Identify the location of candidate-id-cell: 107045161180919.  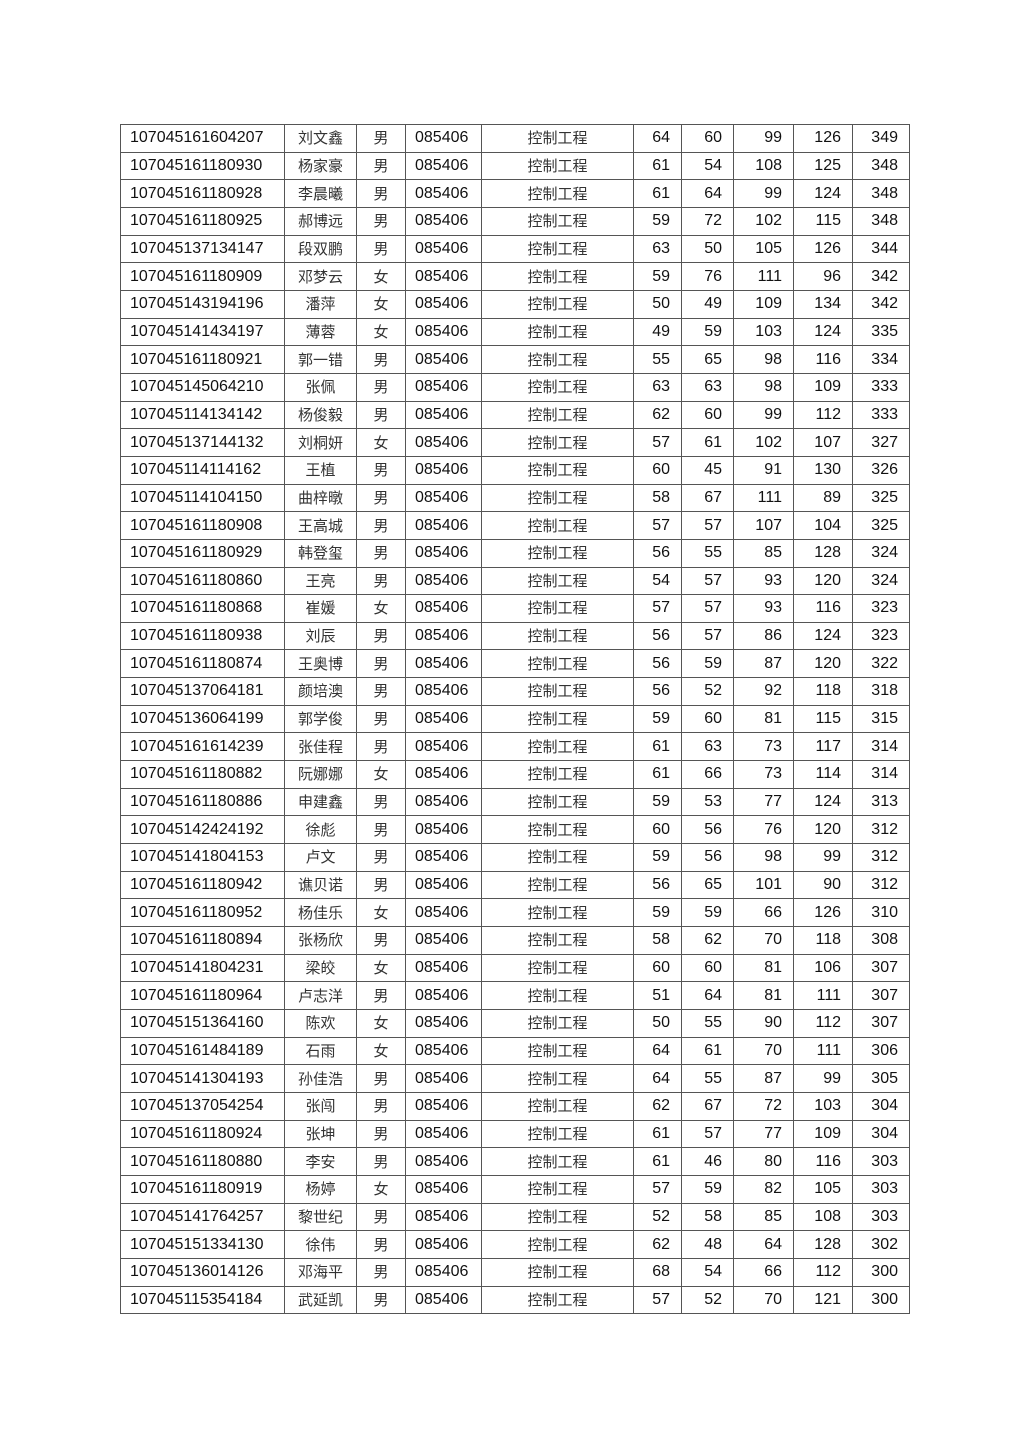
(202, 1189).